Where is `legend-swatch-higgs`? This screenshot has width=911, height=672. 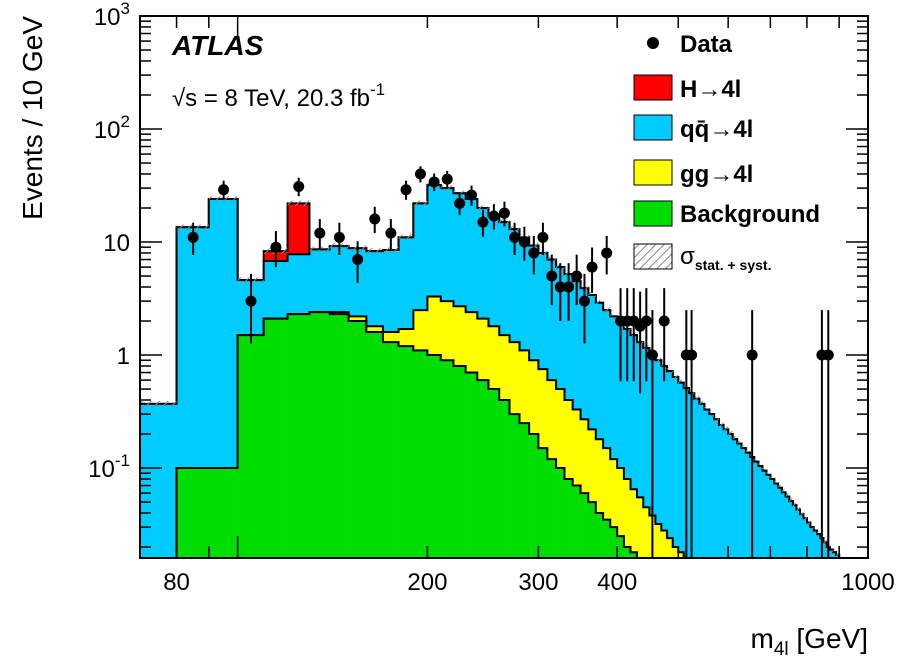
legend-swatch-higgs is located at coordinates (653, 87).